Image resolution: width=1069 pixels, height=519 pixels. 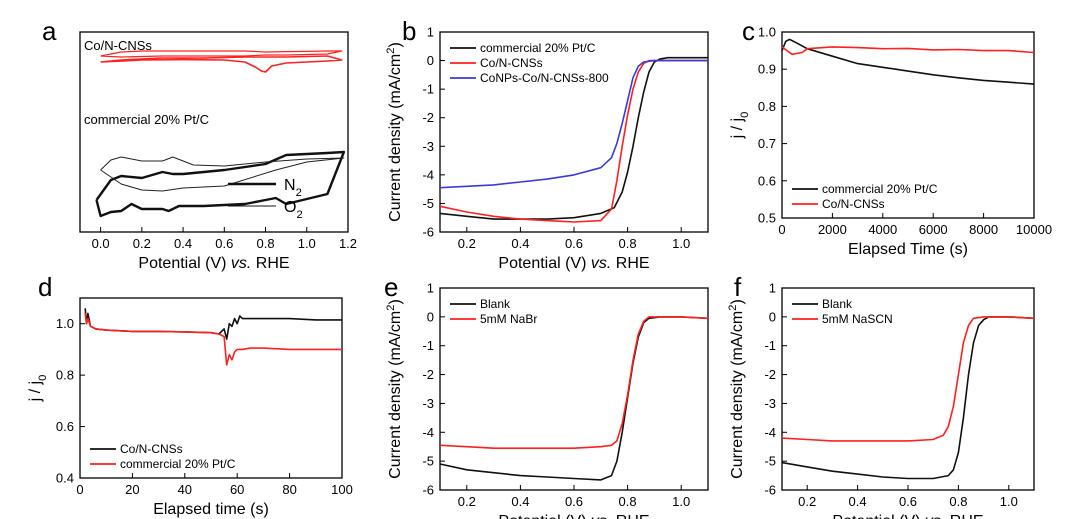 What do you see at coordinates (342, 489) in the screenshot?
I see `x-tick-label: 100` at bounding box center [342, 489].